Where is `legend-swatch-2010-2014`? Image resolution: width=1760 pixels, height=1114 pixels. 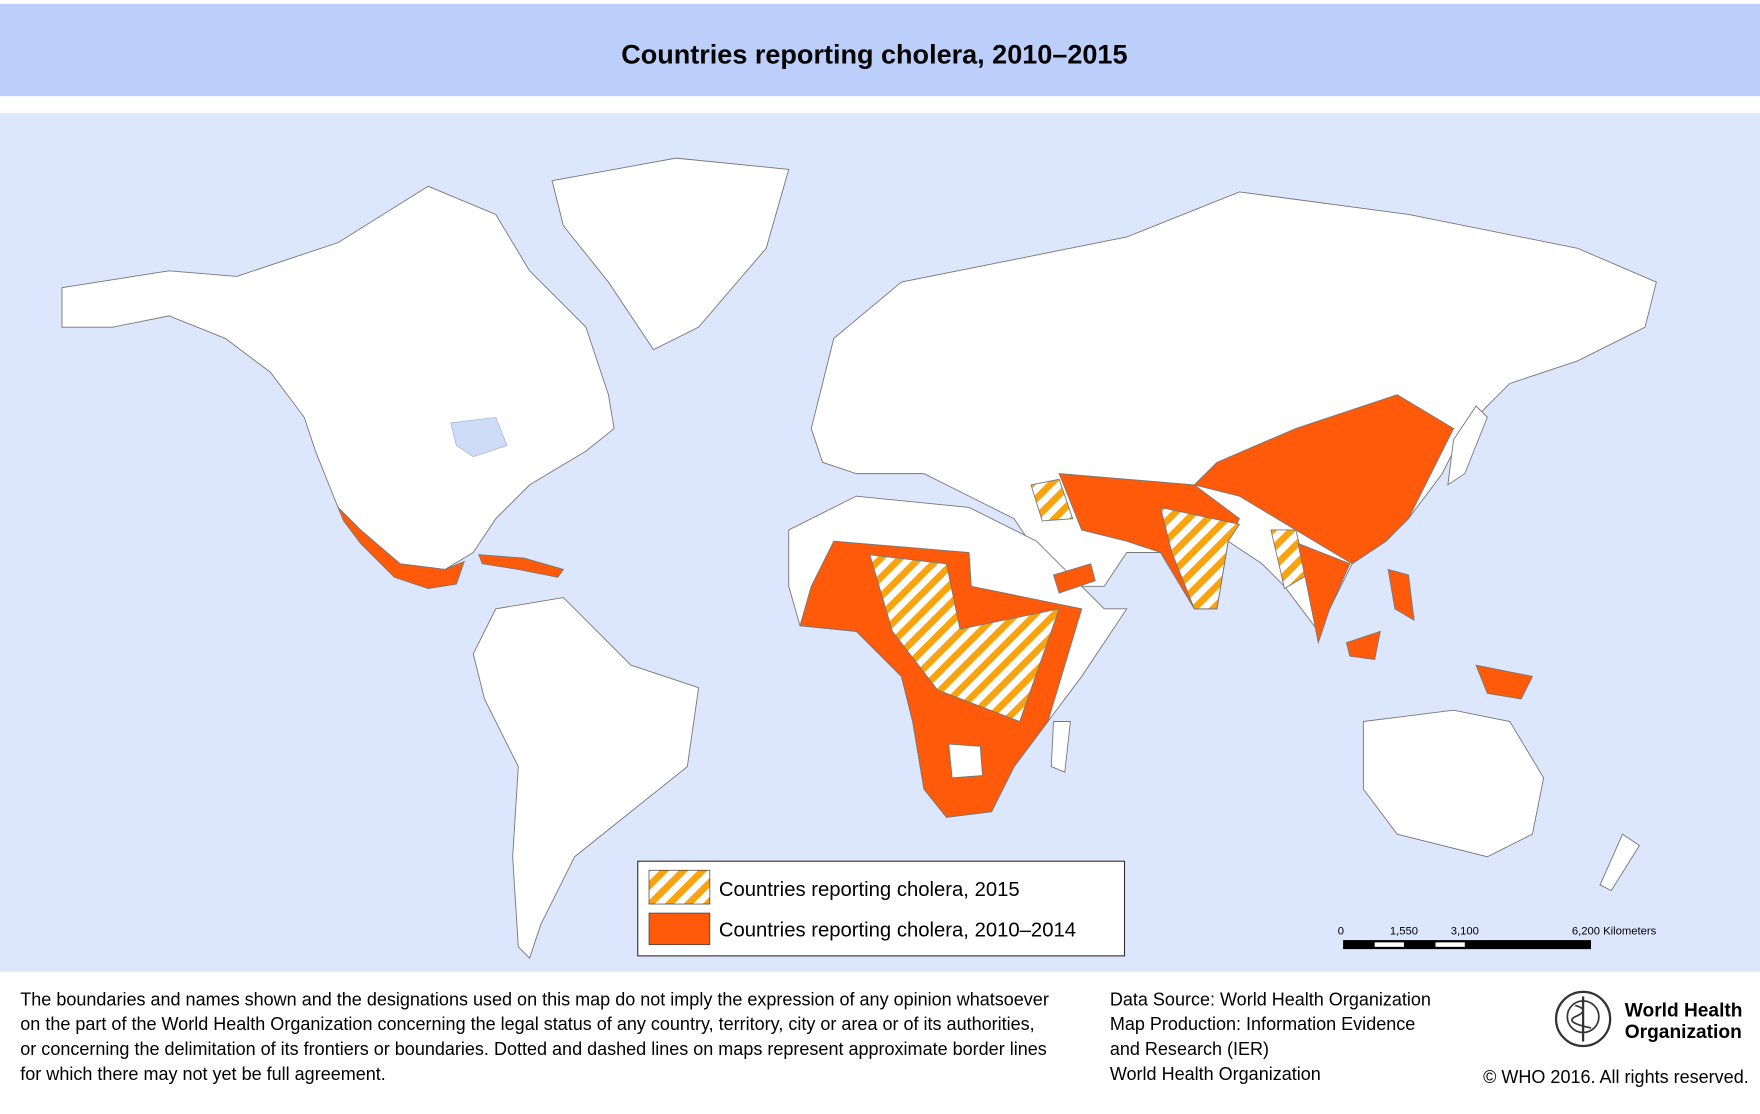 legend-swatch-2010-2014 is located at coordinates (679, 928).